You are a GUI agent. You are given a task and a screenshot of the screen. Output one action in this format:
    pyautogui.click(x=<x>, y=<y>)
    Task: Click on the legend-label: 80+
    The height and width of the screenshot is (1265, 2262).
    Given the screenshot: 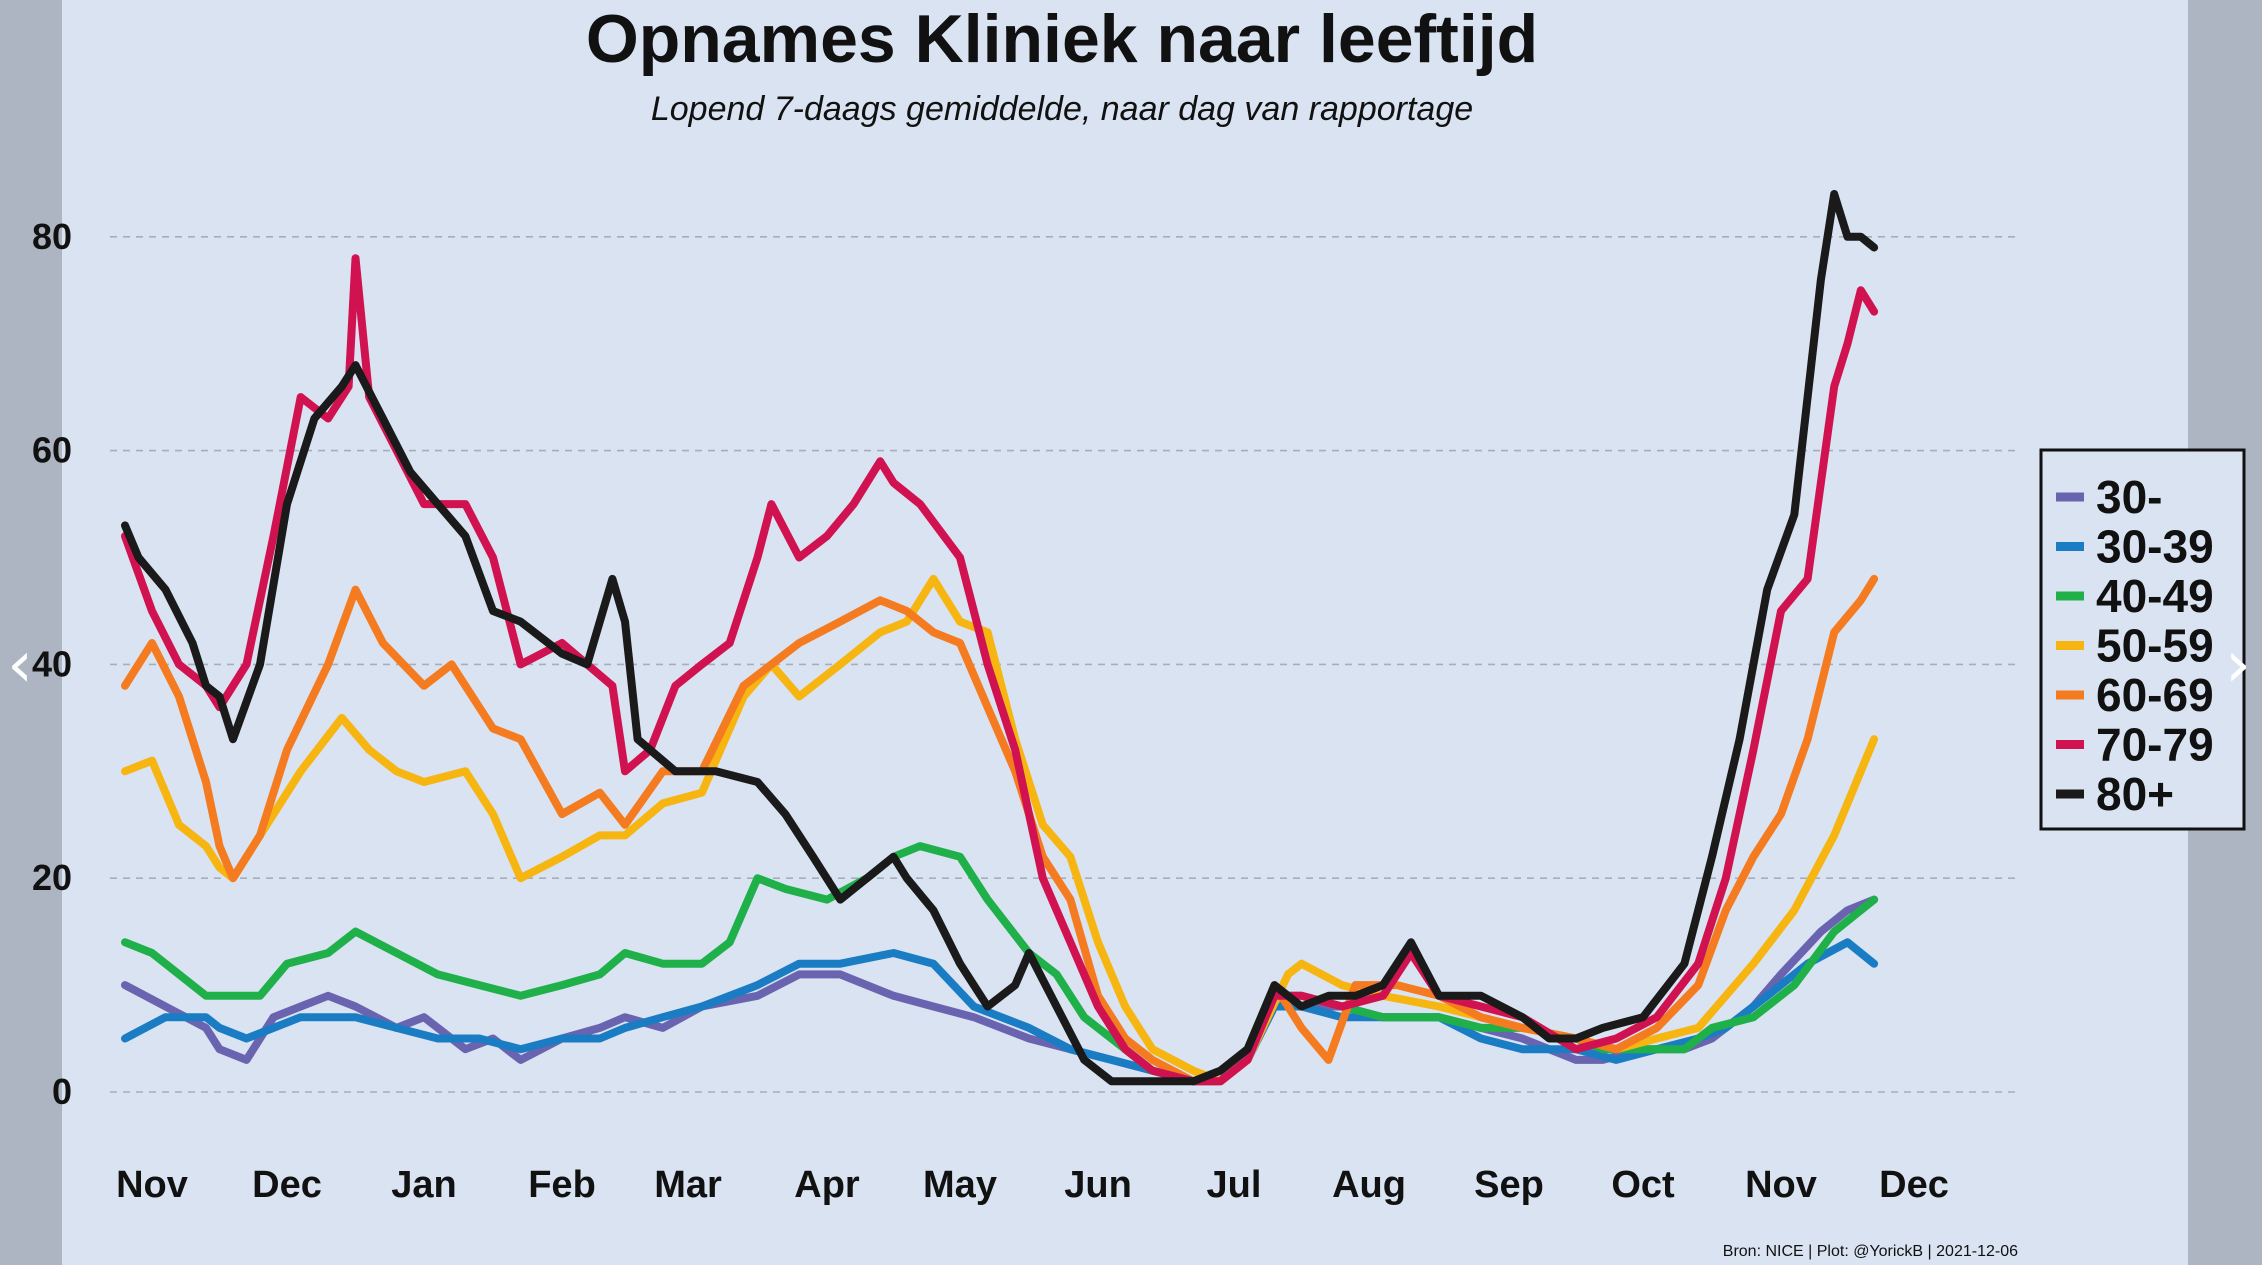 What is the action you would take?
    pyautogui.click(x=2135, y=794)
    